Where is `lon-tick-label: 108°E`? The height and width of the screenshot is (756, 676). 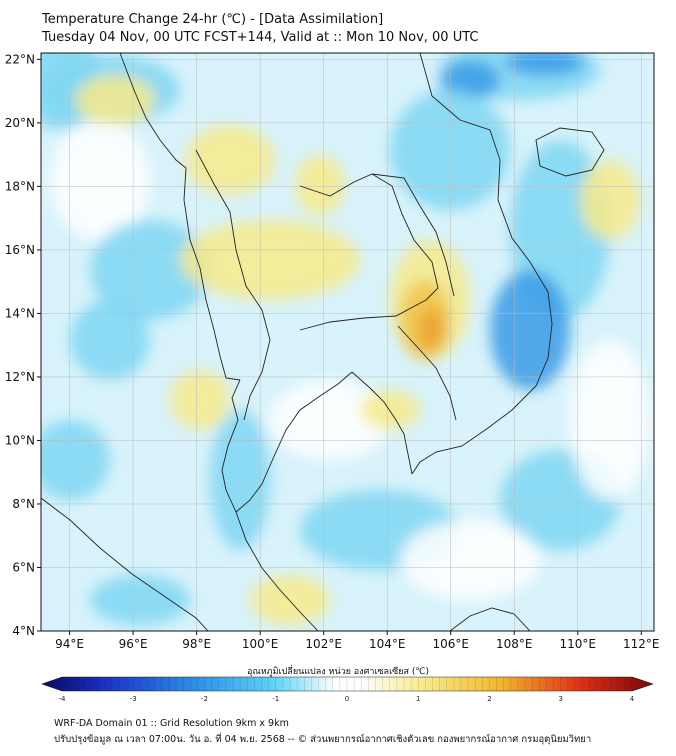
lon-tick-label: 108°E is located at coordinates (514, 644).